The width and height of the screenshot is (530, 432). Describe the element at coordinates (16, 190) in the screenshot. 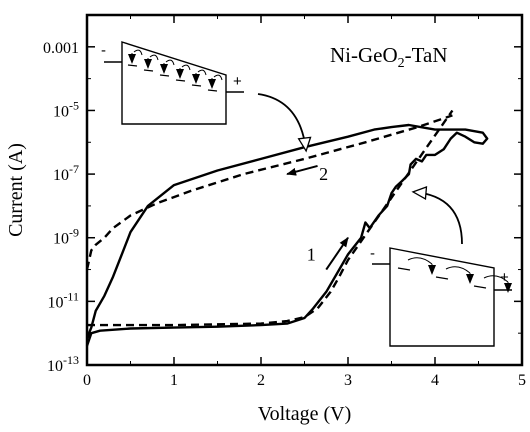

I see `y-axis-title: Current (A)` at that location.